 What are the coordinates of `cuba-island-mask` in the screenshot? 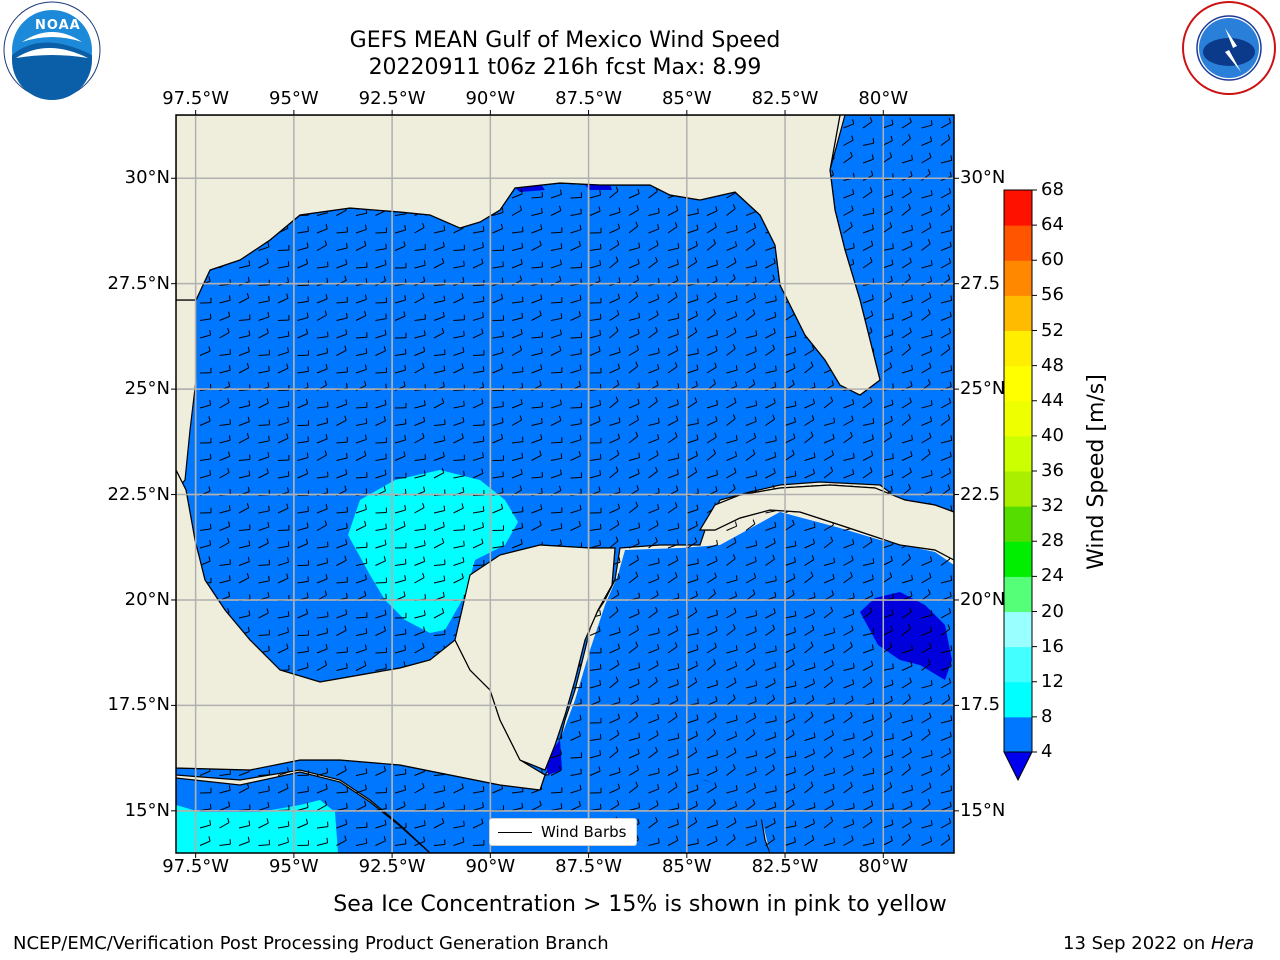 It's located at (826, 522).